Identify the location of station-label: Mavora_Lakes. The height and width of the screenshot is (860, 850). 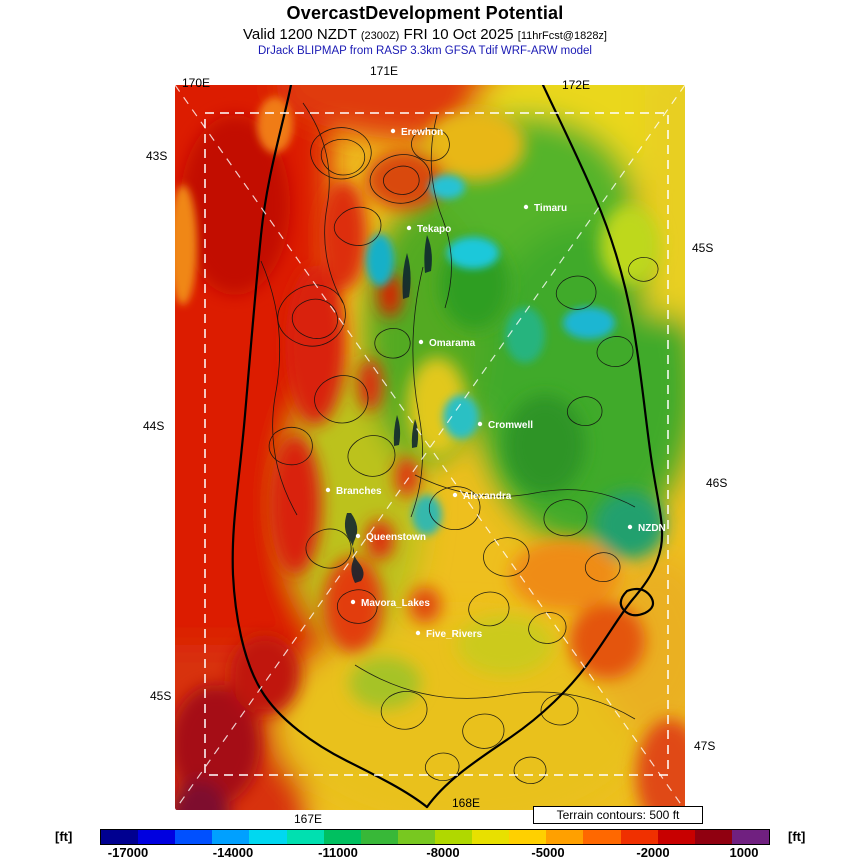
(395, 603).